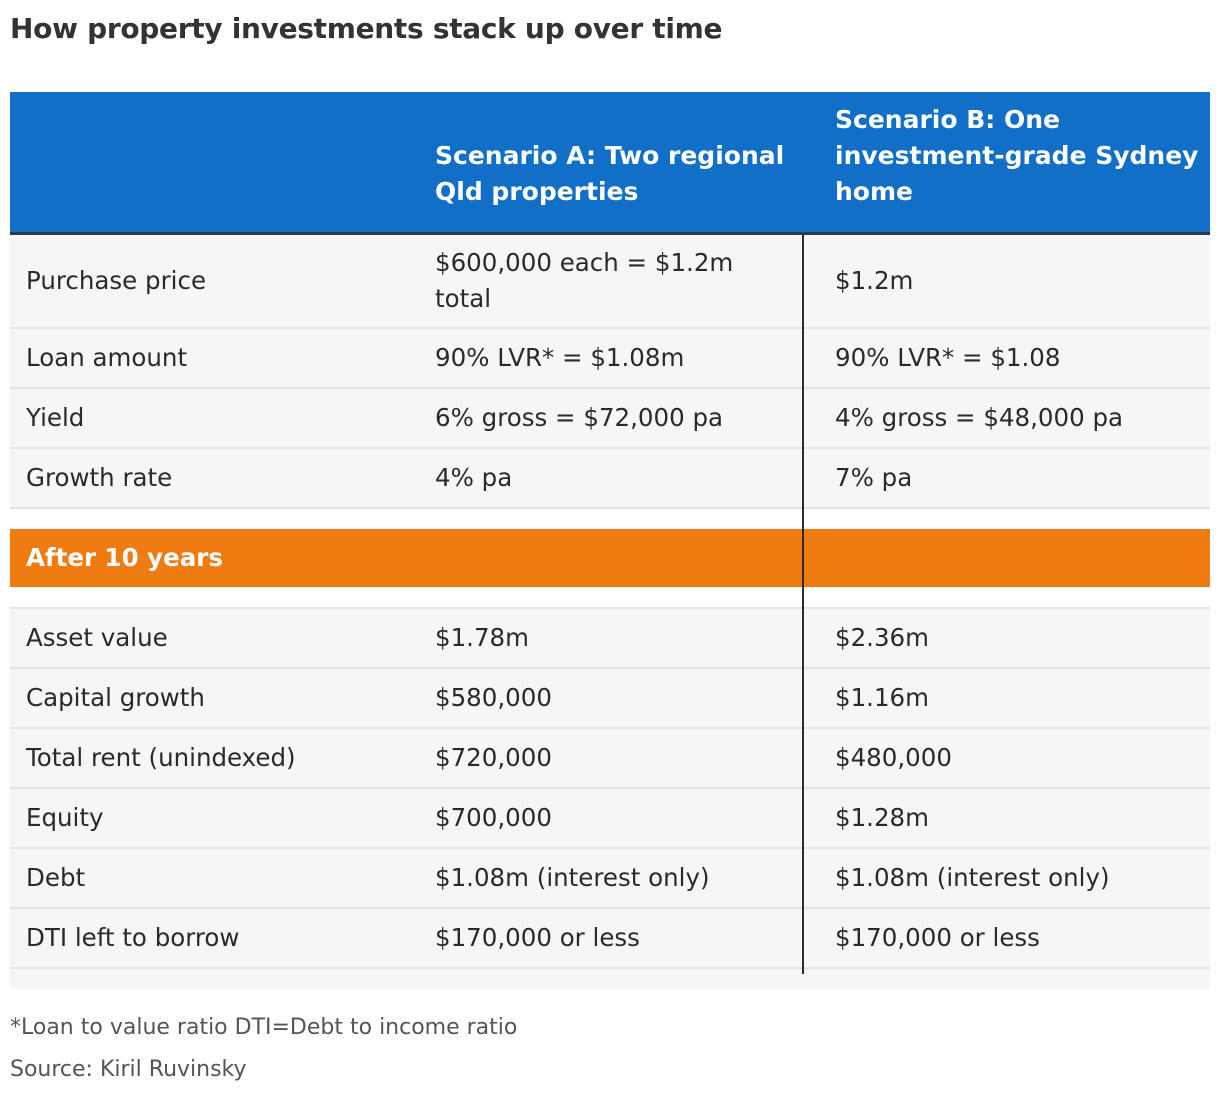 This screenshot has width=1220, height=1098. Describe the element at coordinates (482, 637) in the screenshot. I see `cell-scenario-a: $1.78m` at that location.